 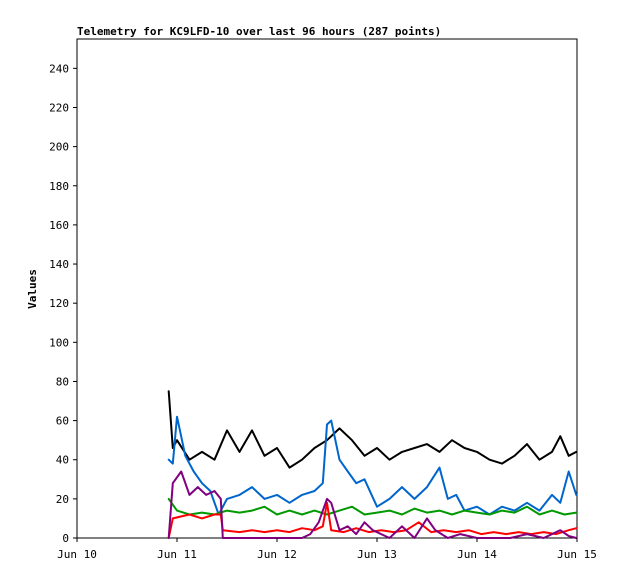 What do you see at coordinates (59, 186) in the screenshot?
I see `y-tick-label: 180` at bounding box center [59, 186].